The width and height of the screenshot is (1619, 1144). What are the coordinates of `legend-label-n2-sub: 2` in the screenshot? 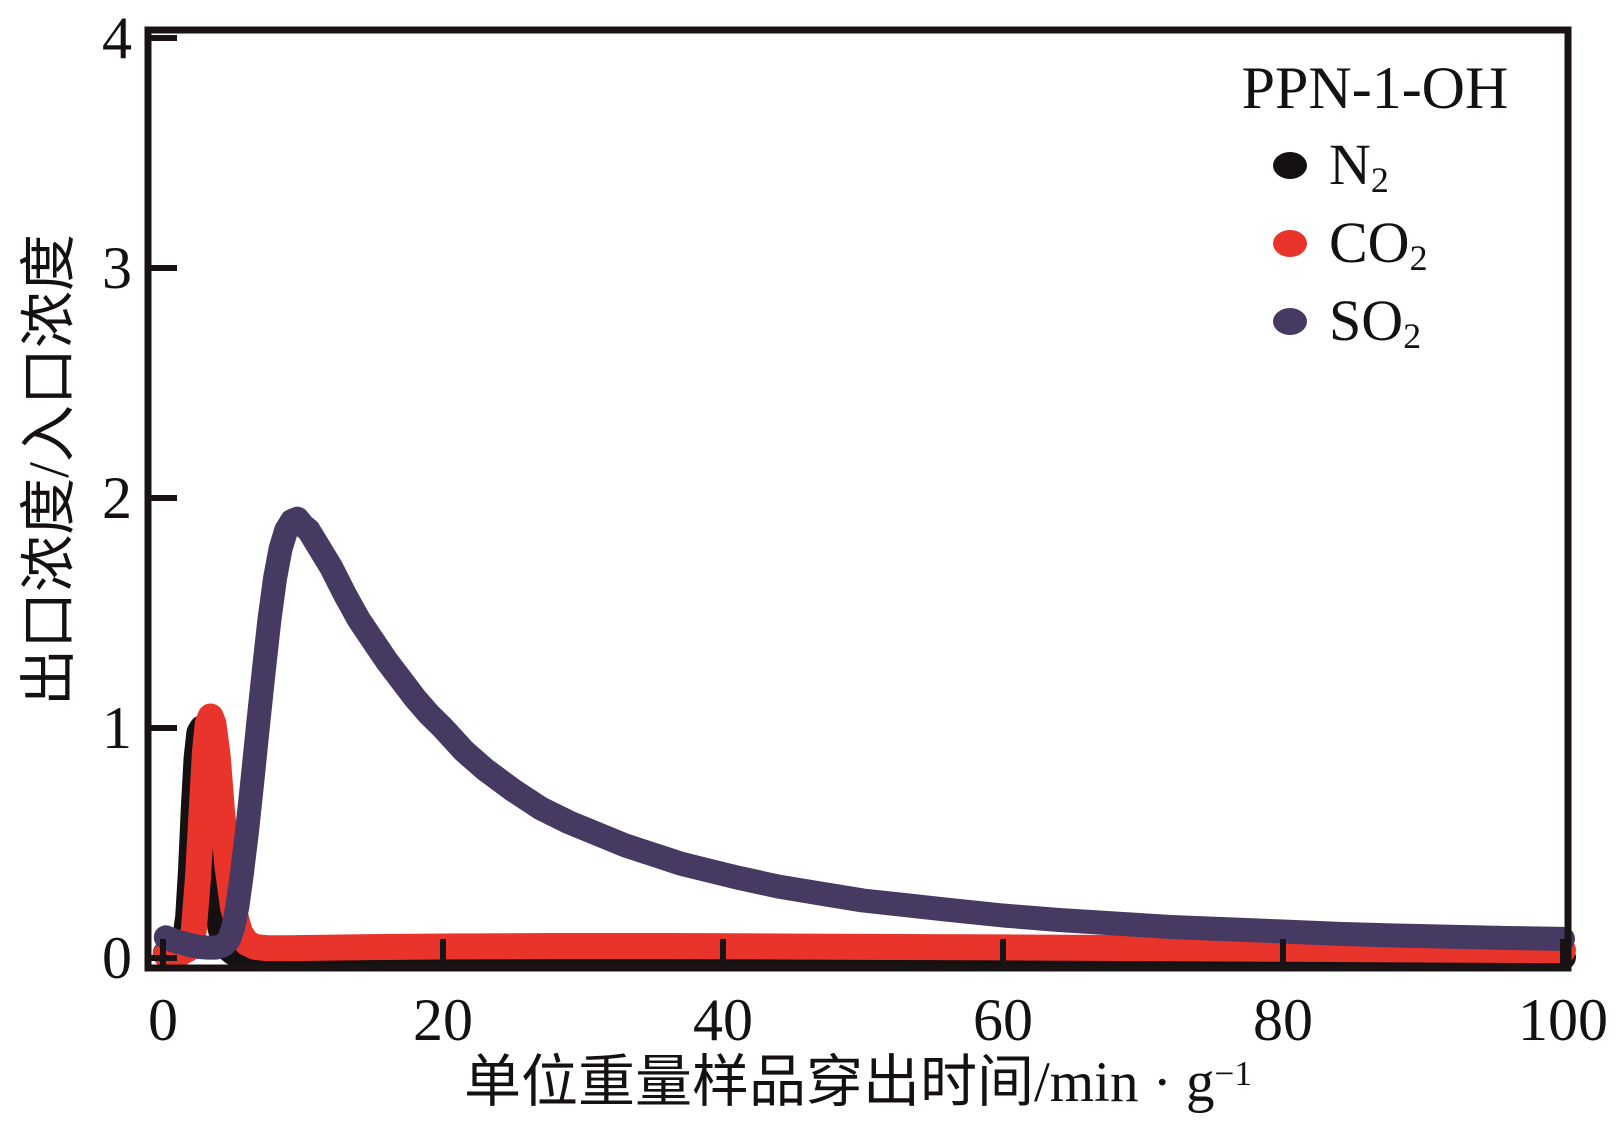 It's located at (1379, 179).